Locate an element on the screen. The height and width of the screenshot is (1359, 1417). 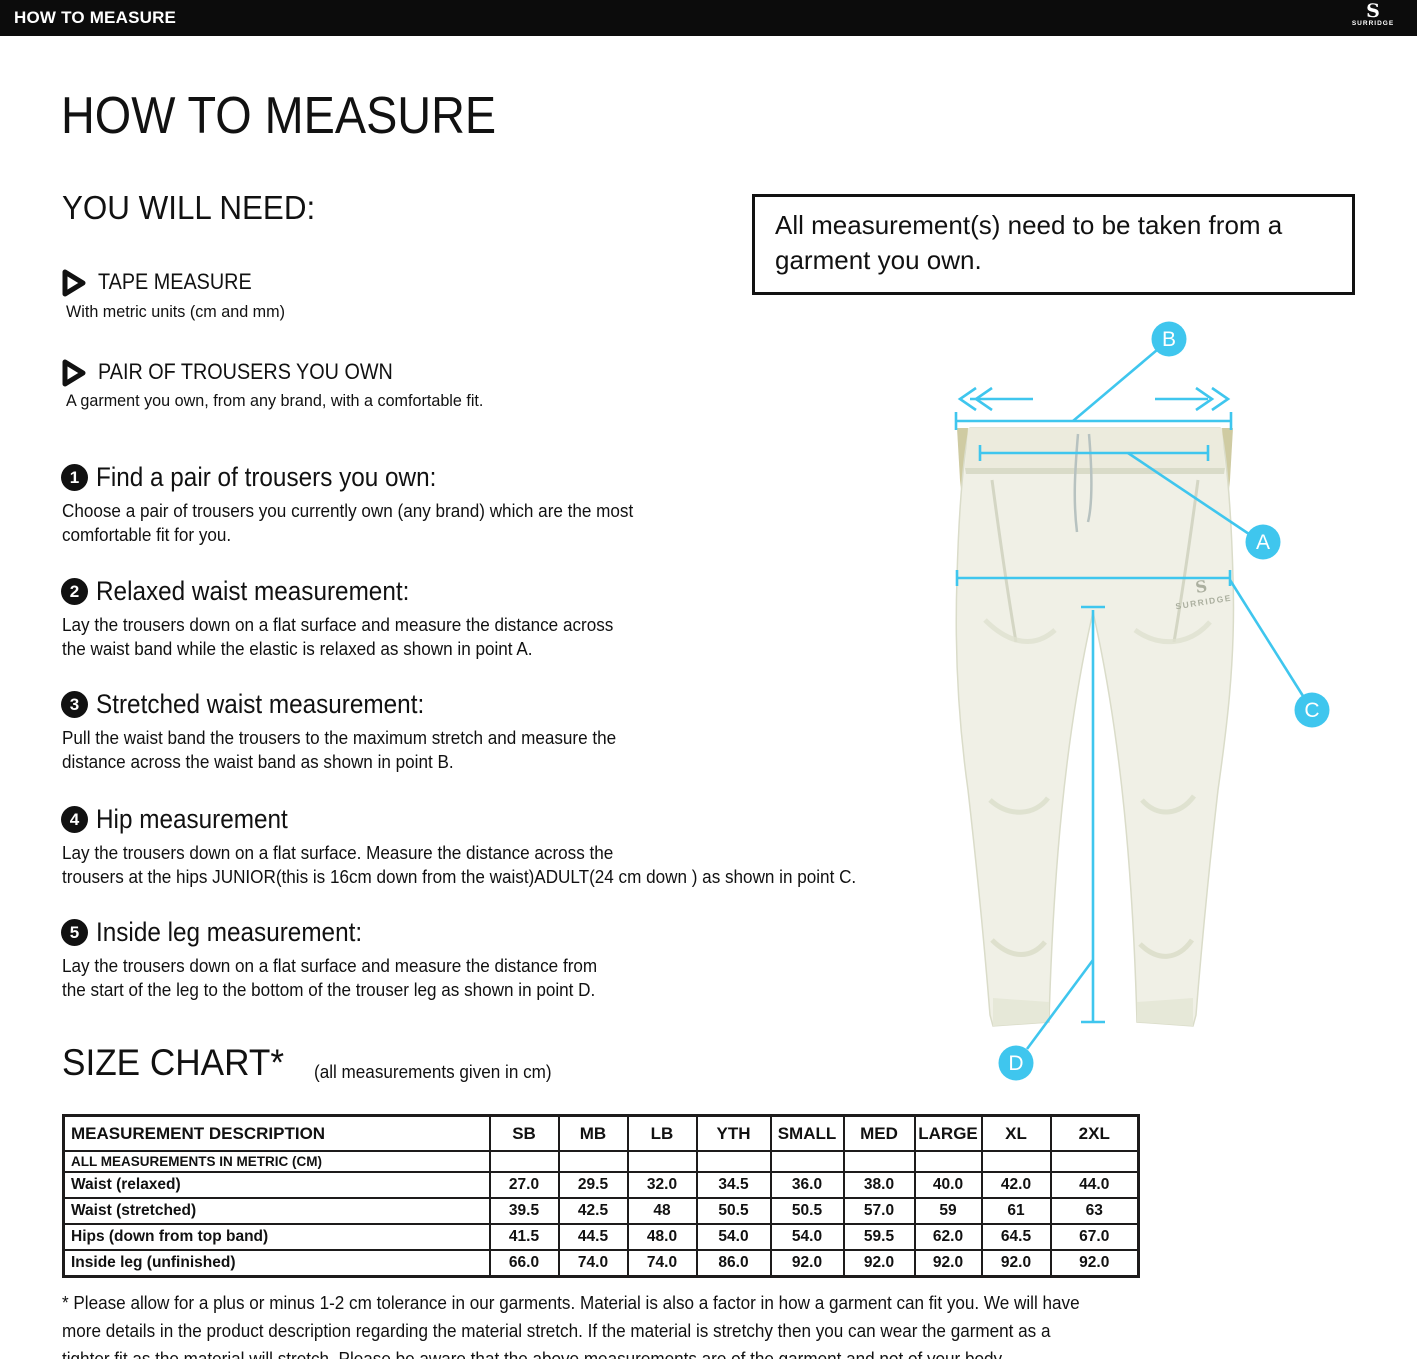
table-cell: 40.0 is located at coordinates (948, 1185).